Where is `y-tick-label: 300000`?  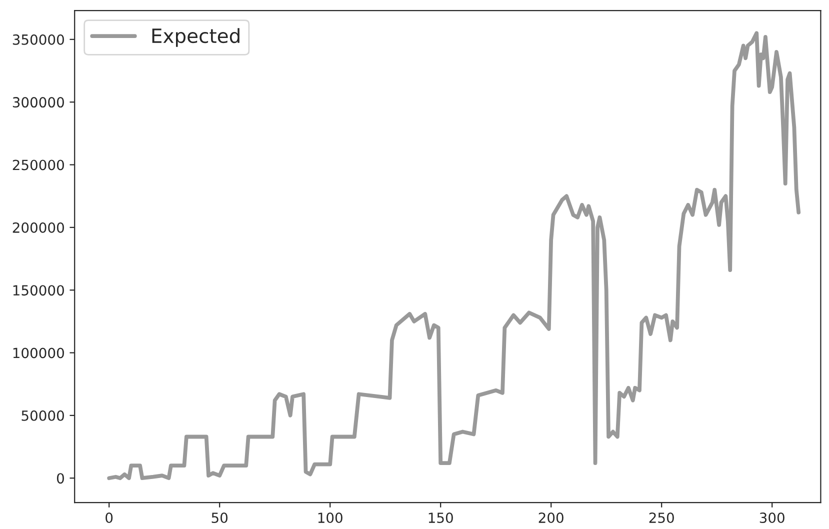
y-tick-label: 300000 is located at coordinates (38, 102).